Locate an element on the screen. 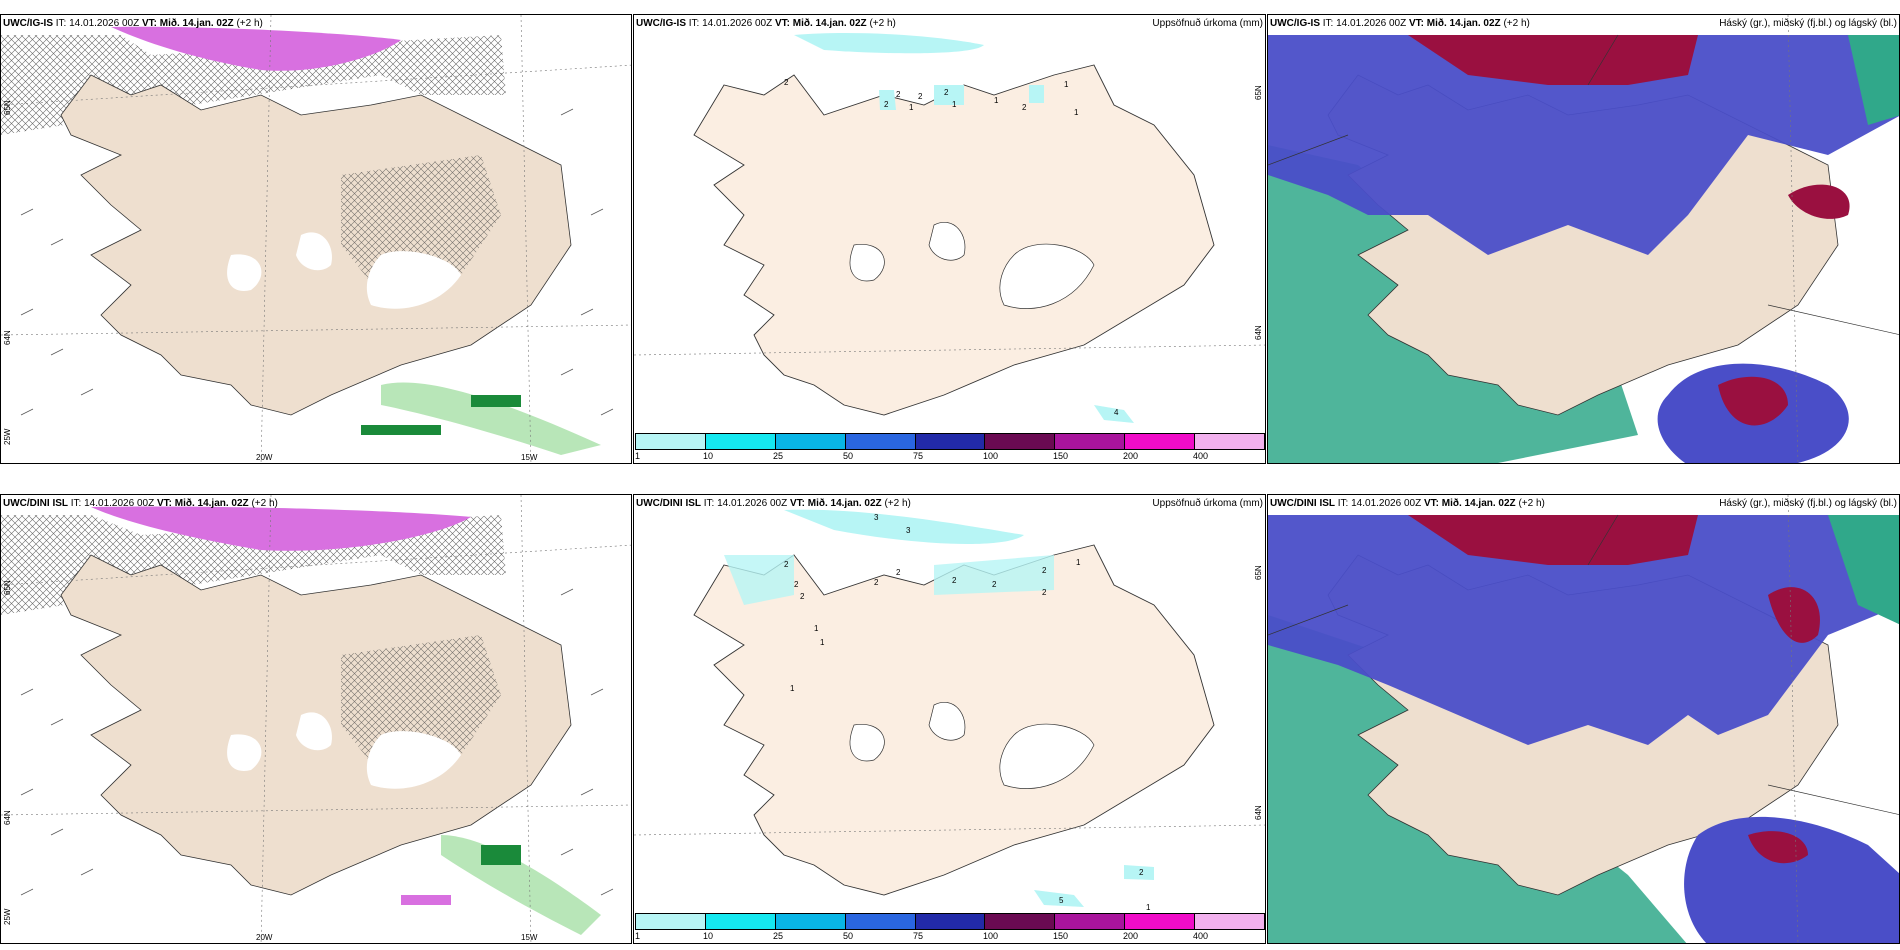 The height and width of the screenshot is (950, 1900). precip-label: 5 is located at coordinates (1061, 900).